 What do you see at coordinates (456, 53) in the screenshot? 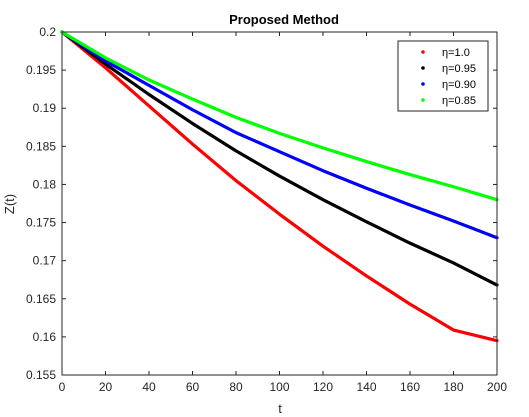
I see `legend-label-0: η=1.0` at bounding box center [456, 53].